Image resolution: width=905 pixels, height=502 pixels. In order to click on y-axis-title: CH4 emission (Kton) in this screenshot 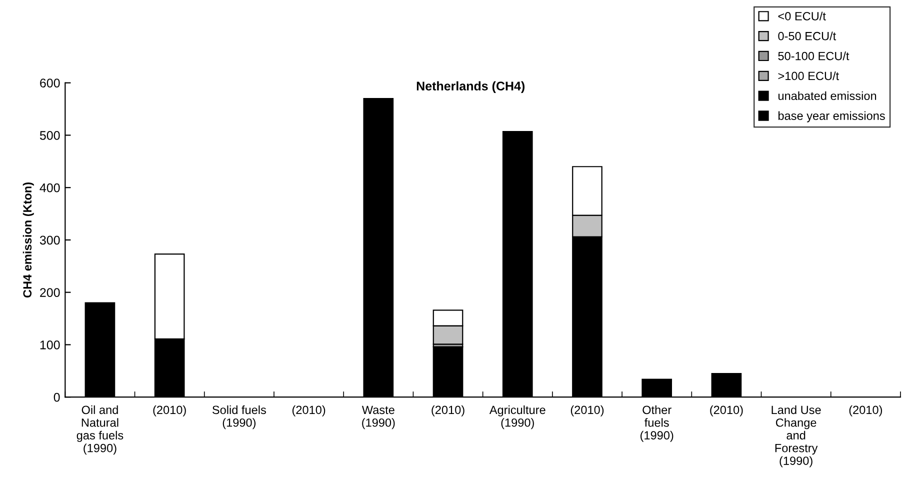, I will do `click(28, 240)`.